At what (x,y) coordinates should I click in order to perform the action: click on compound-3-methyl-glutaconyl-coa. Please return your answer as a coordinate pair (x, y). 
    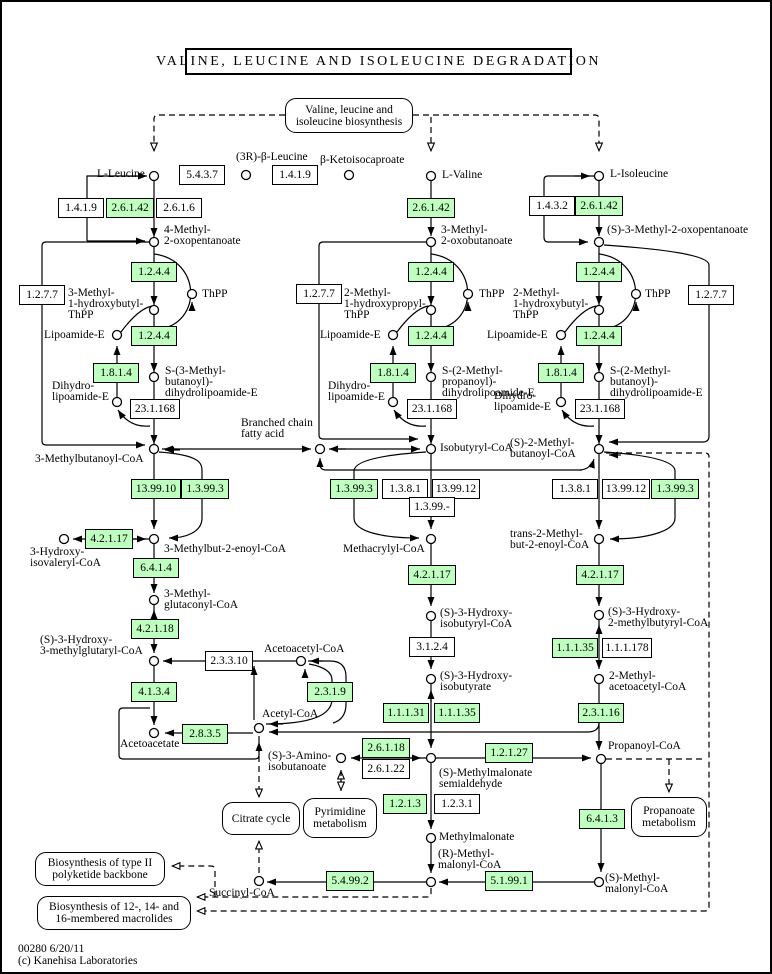
    Looking at the image, I should click on (154, 600).